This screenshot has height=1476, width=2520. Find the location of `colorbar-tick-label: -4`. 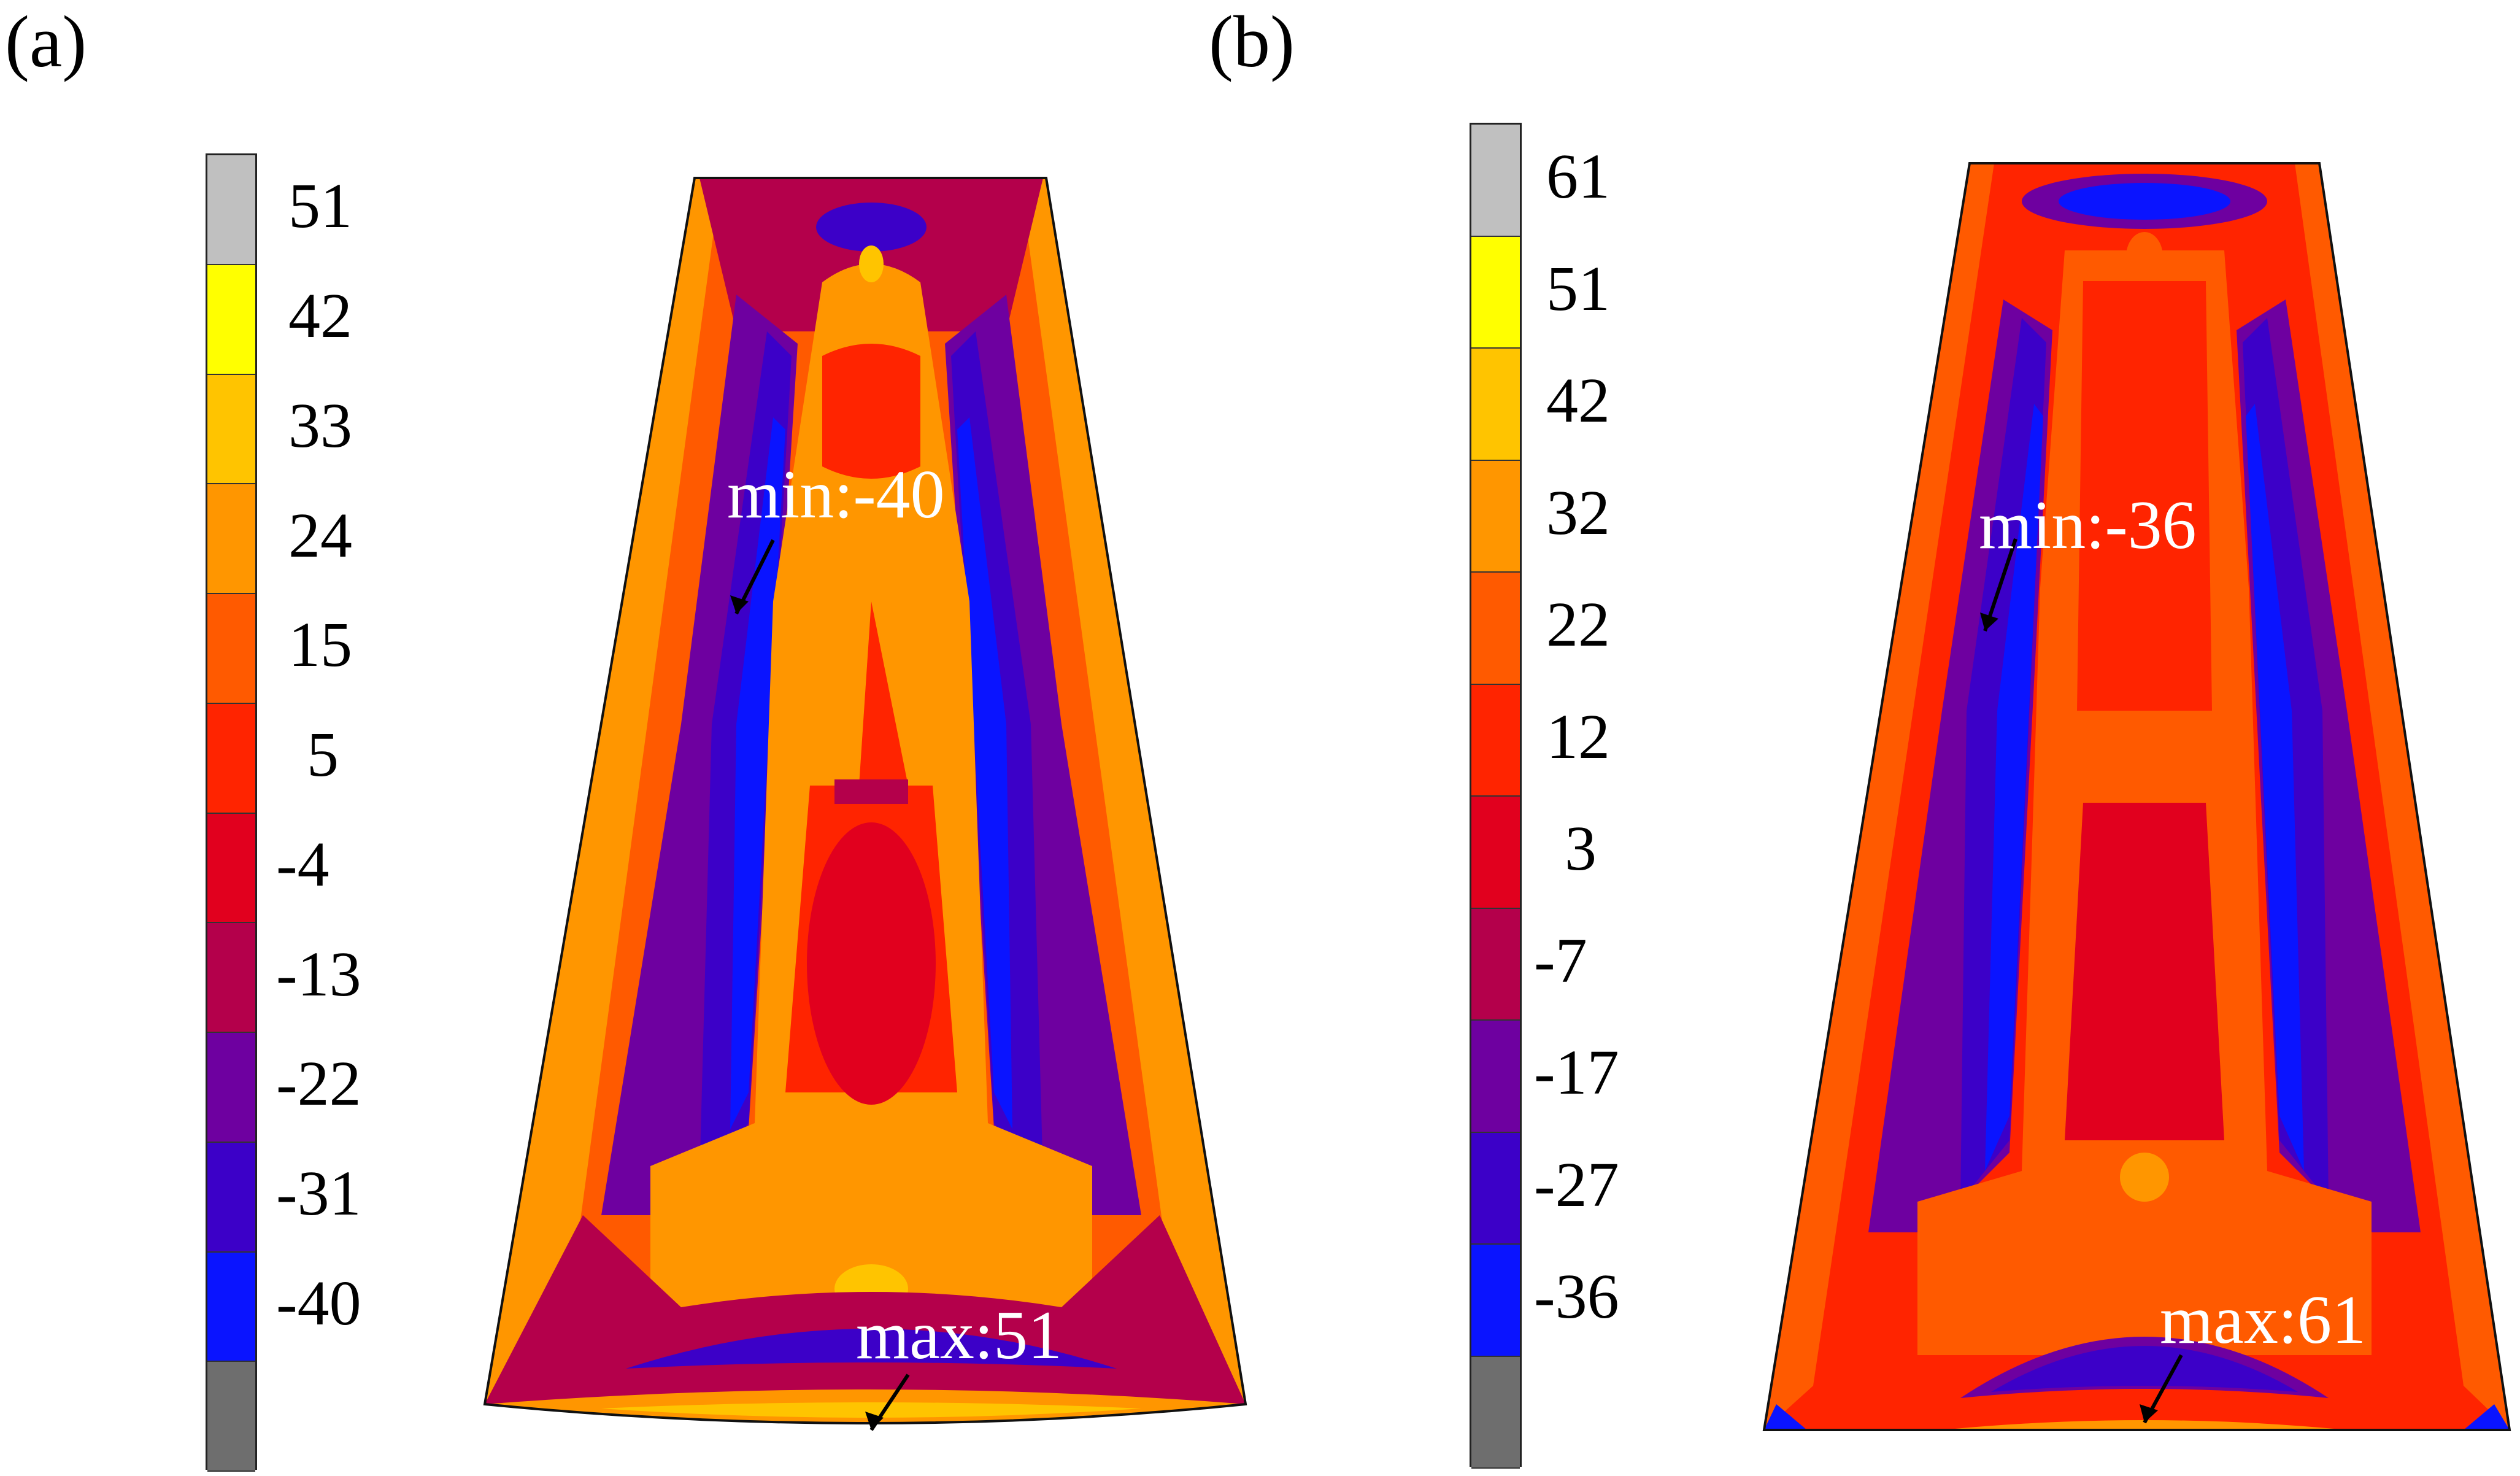

colorbar-tick-label: -4 is located at coordinates (302, 865).